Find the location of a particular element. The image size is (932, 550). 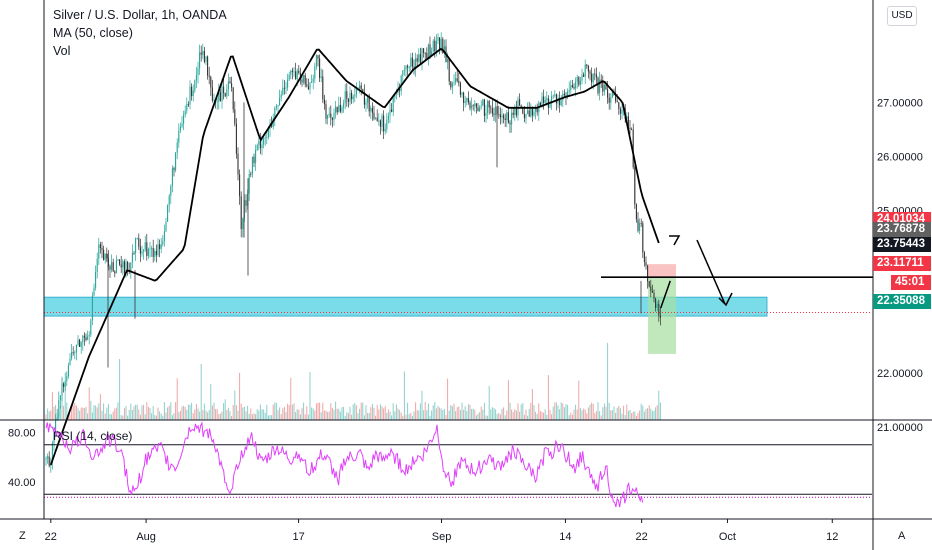

currency-button: USD is located at coordinates (902, 16).